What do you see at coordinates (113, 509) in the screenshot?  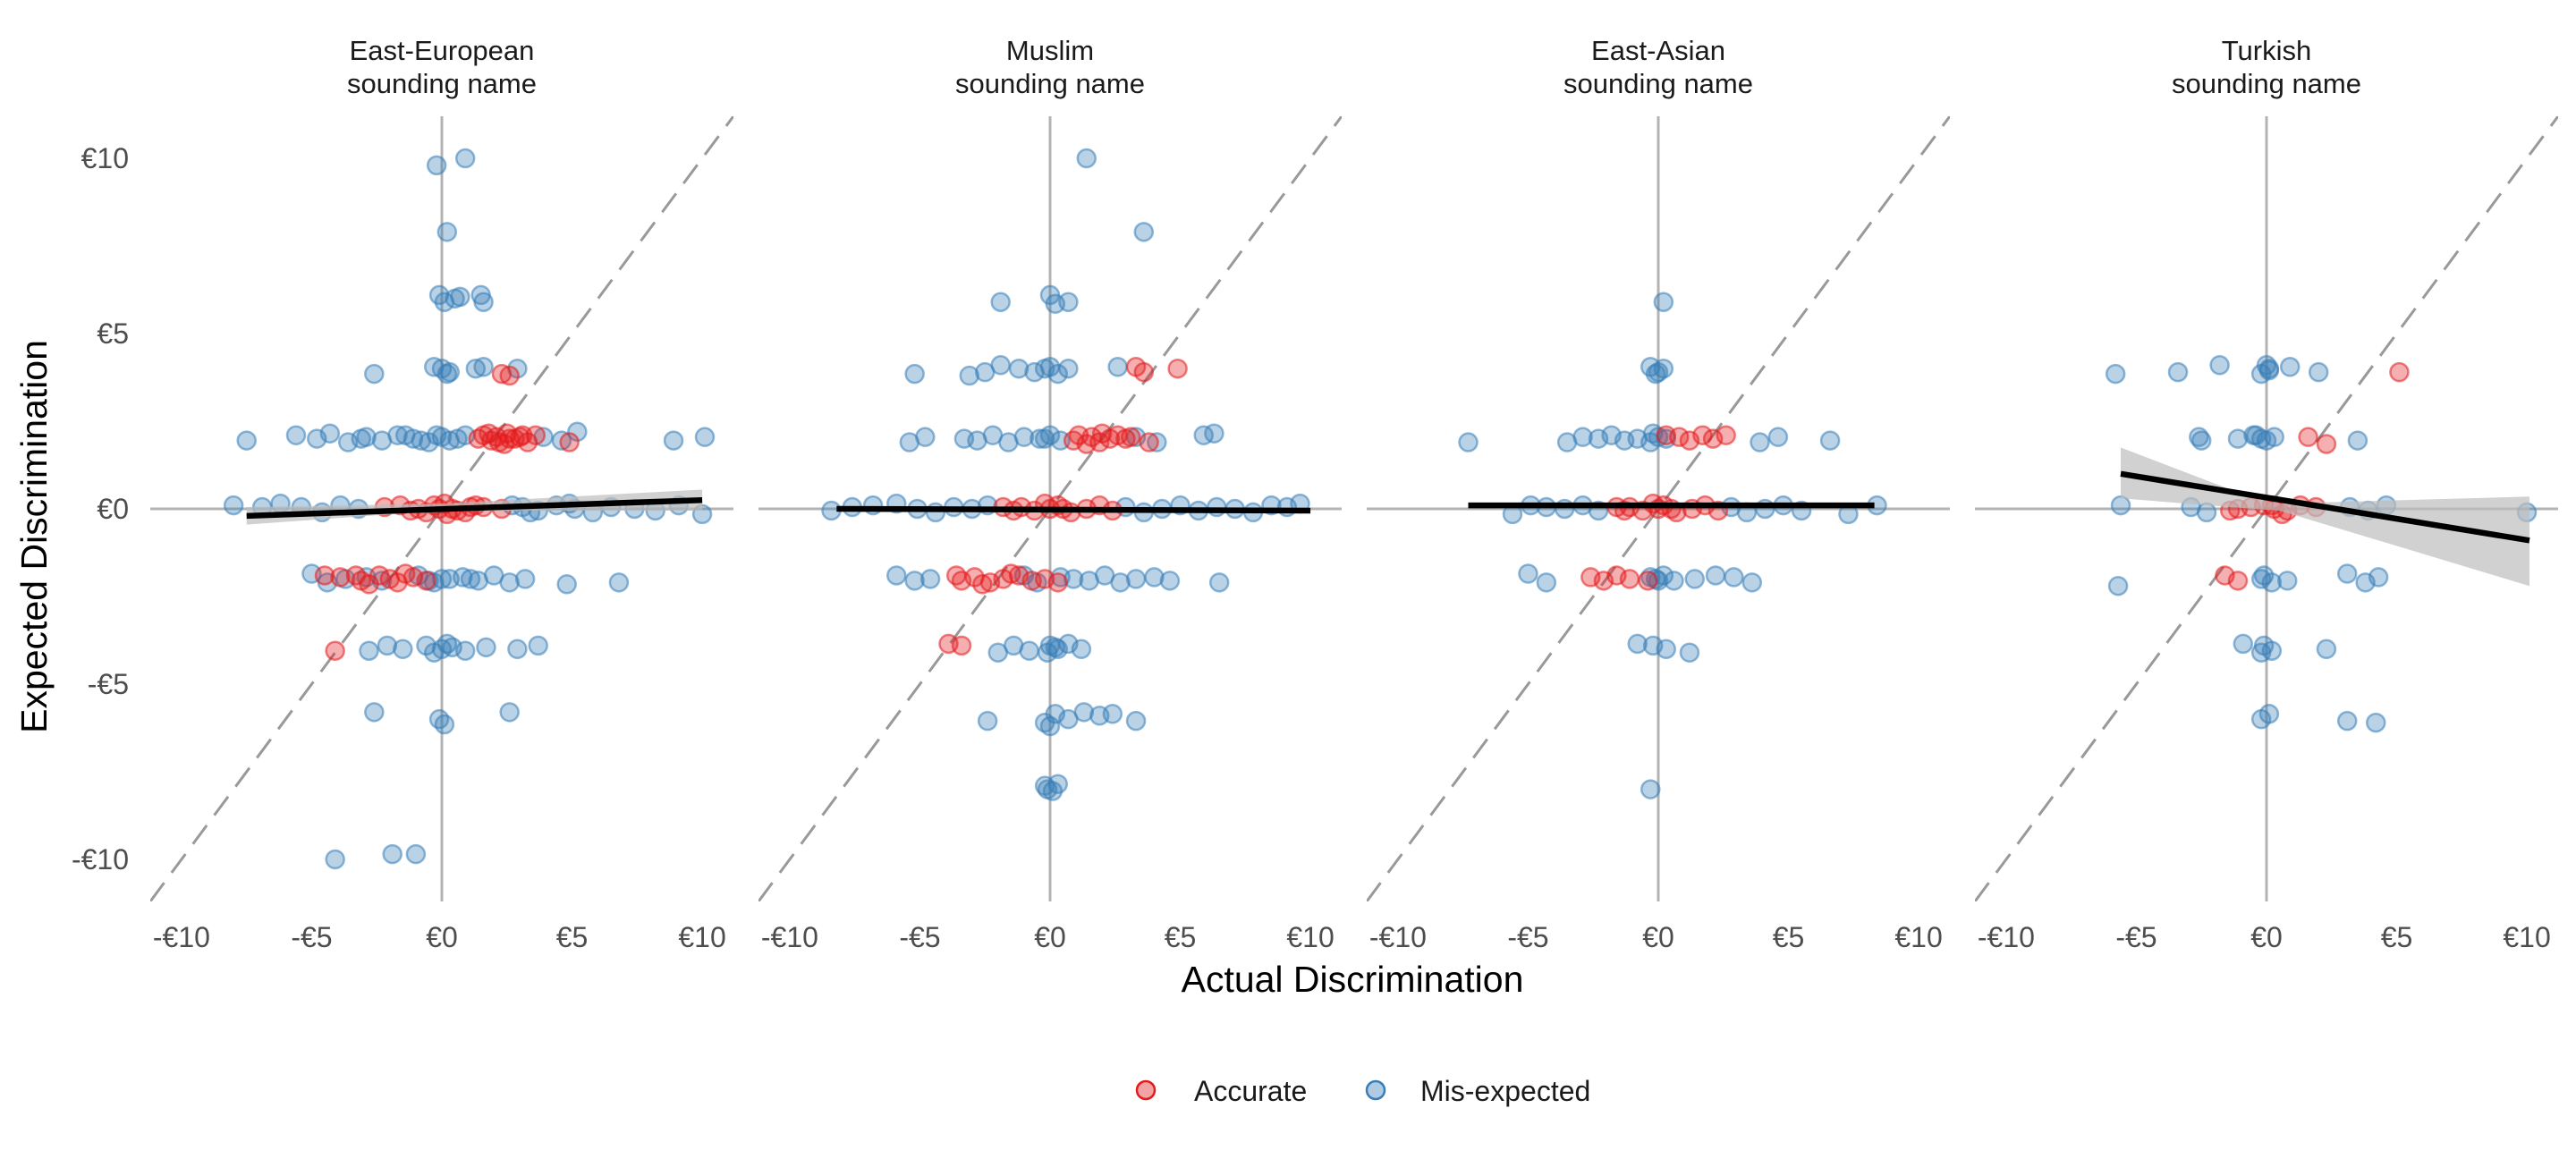 I see `y-tick-label: €0` at bounding box center [113, 509].